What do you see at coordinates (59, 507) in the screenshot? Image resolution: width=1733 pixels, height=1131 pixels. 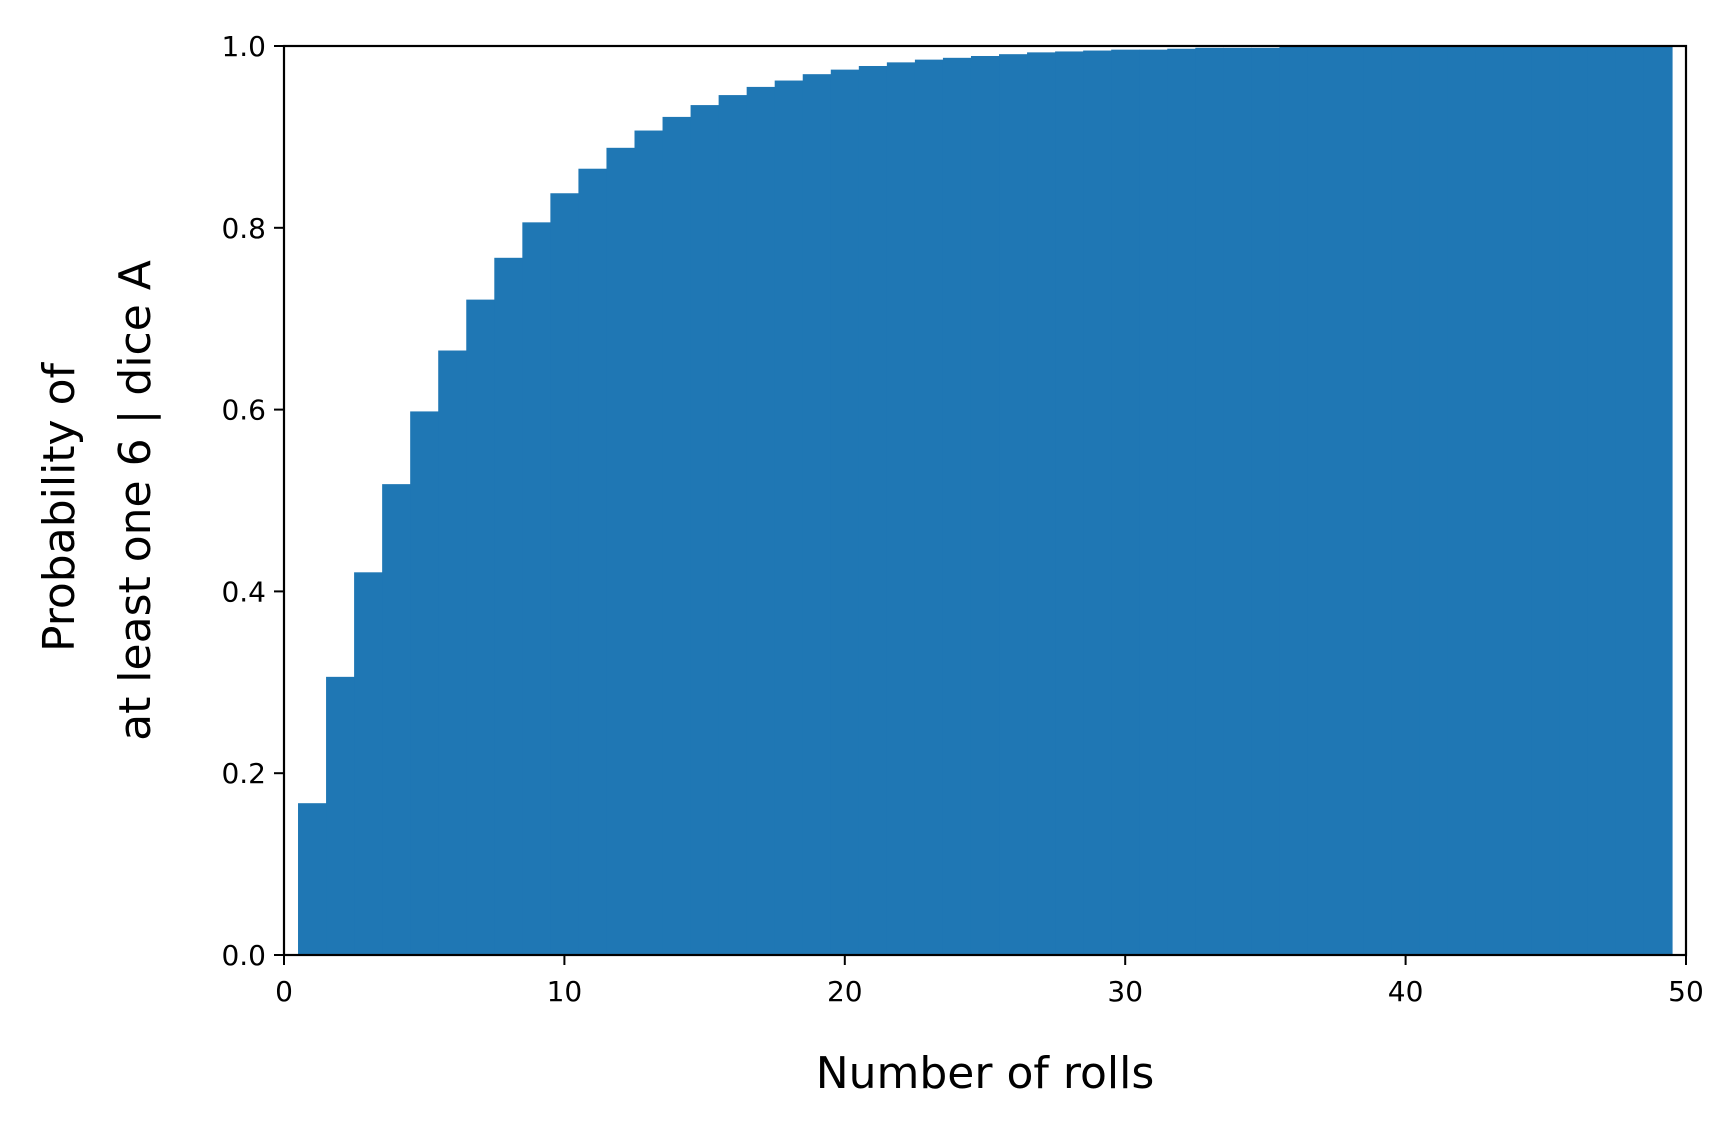 I see `y-axis-title-line-1: Probability of` at bounding box center [59, 507].